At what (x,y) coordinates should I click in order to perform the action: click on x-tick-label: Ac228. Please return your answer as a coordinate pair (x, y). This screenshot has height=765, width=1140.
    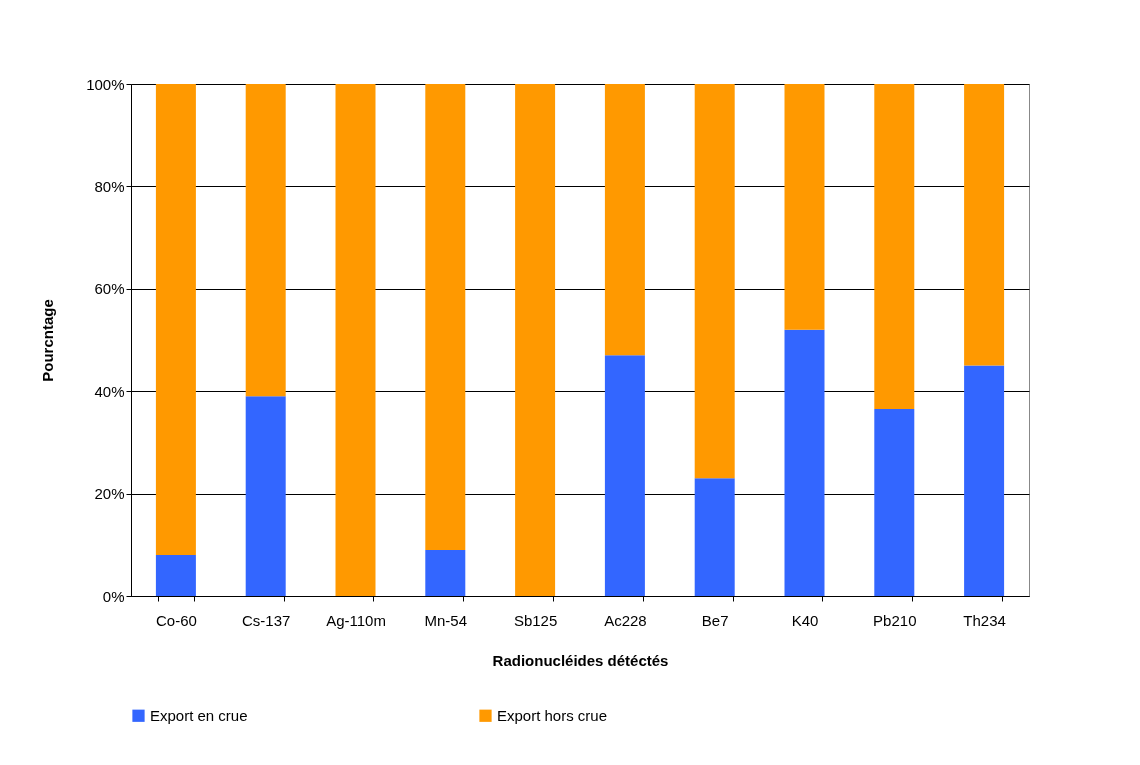
    Looking at the image, I should click on (625, 620).